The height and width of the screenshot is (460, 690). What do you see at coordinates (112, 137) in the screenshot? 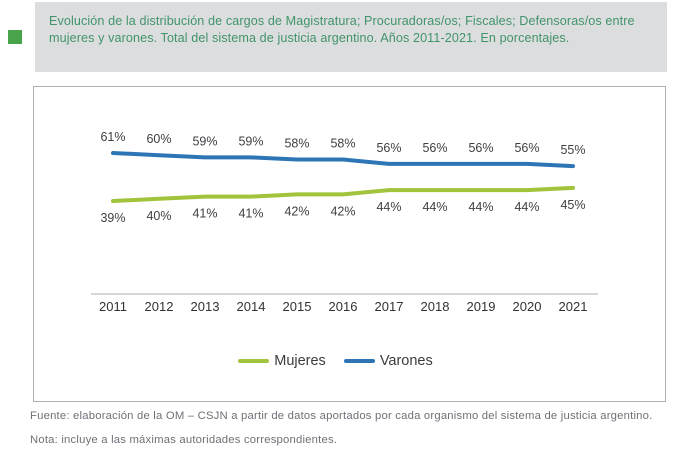
I see `data-label-varones-2011: 61%` at bounding box center [112, 137].